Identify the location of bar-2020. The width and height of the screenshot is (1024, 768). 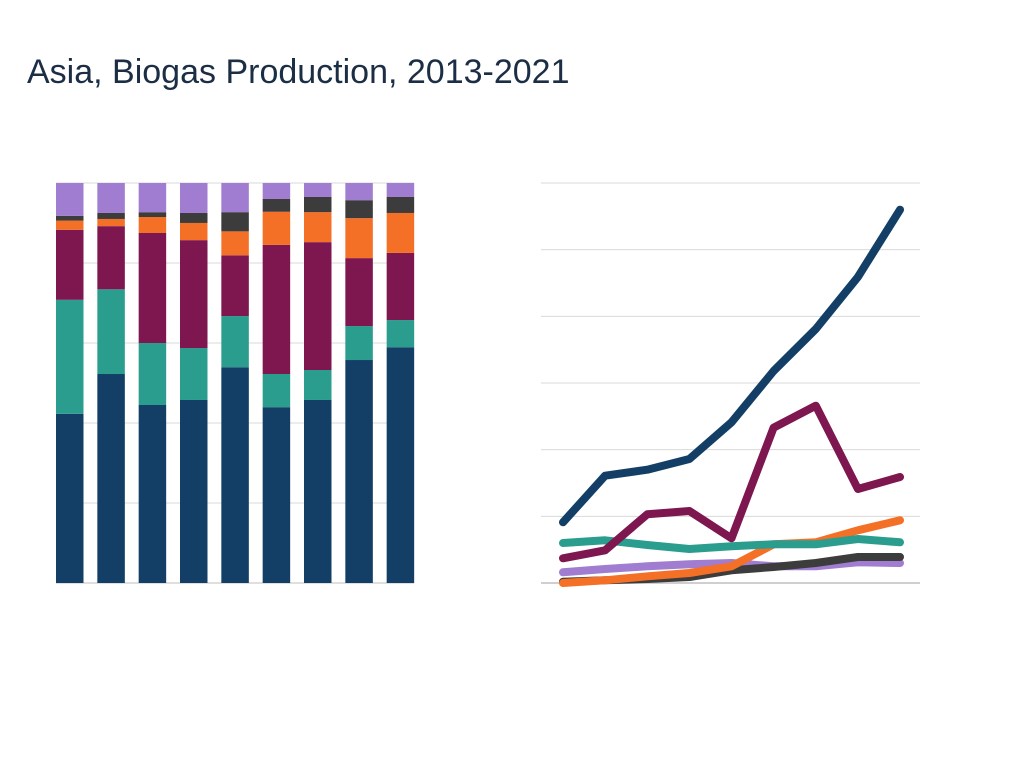
(359, 383).